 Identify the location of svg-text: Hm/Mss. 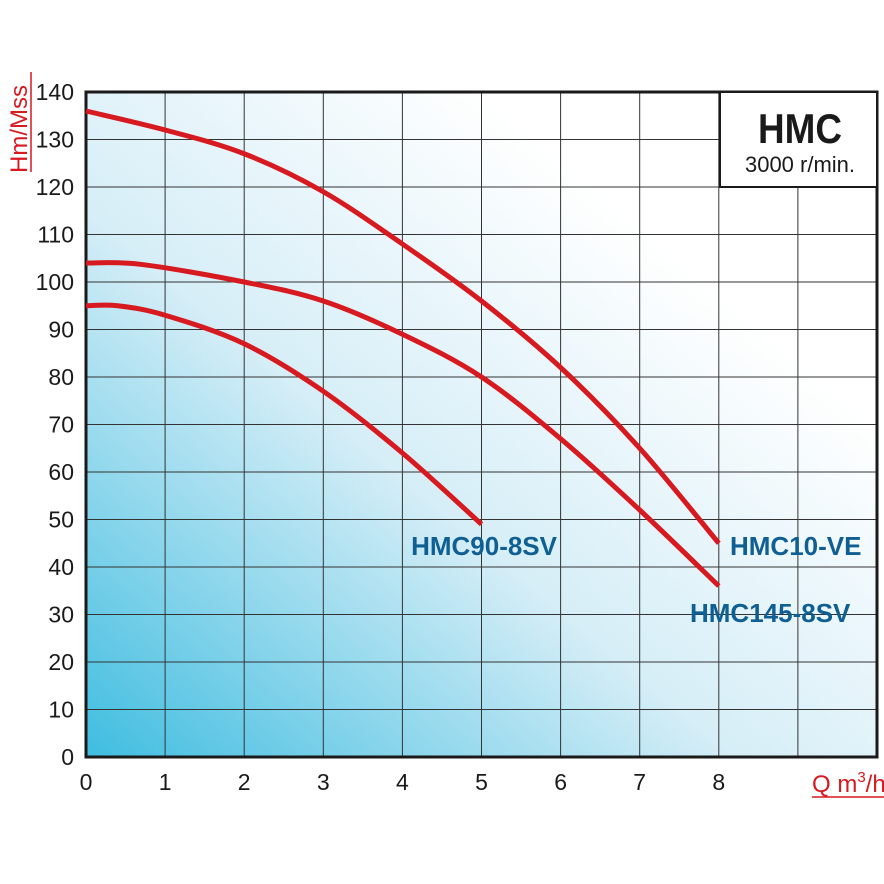
(19, 129).